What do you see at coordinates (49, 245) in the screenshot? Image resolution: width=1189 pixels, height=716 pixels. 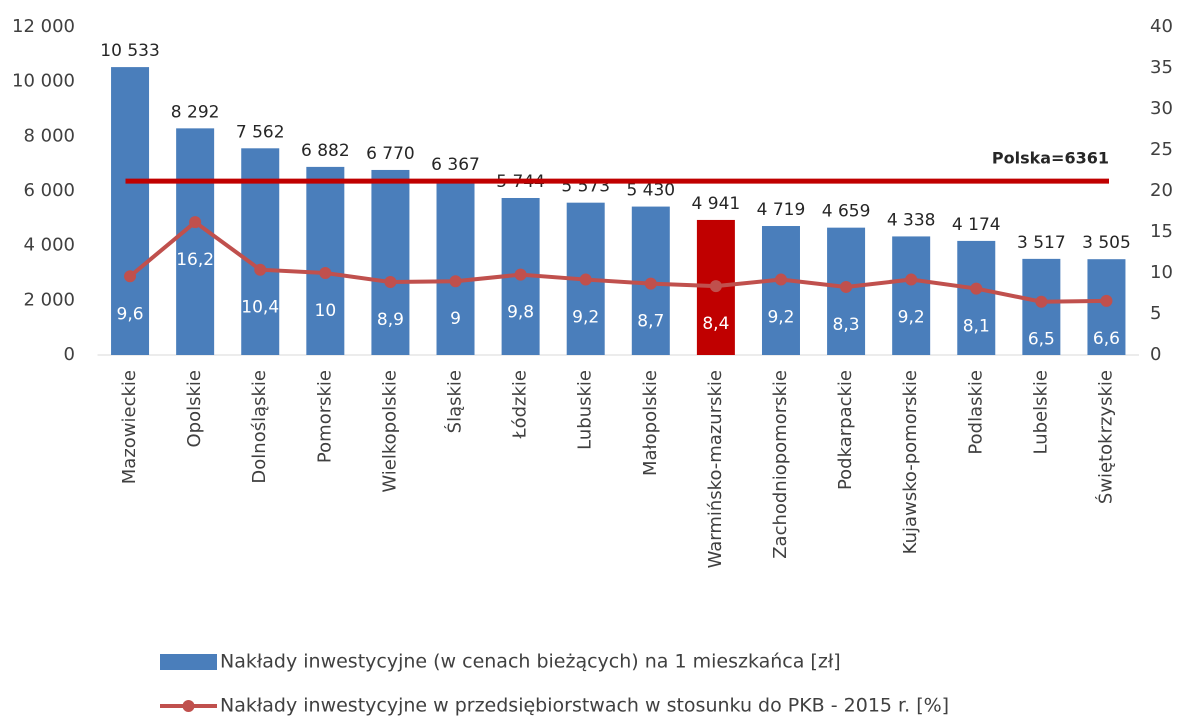 I see `y-tick-label: 4 000` at bounding box center [49, 245].